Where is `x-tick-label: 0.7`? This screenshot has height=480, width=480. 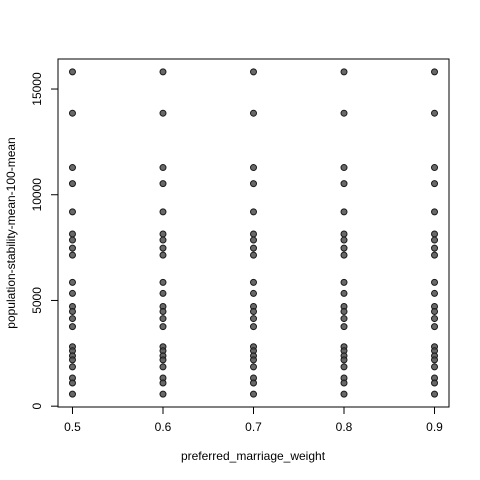
x-tick-label: 0.7 is located at coordinates (253, 427).